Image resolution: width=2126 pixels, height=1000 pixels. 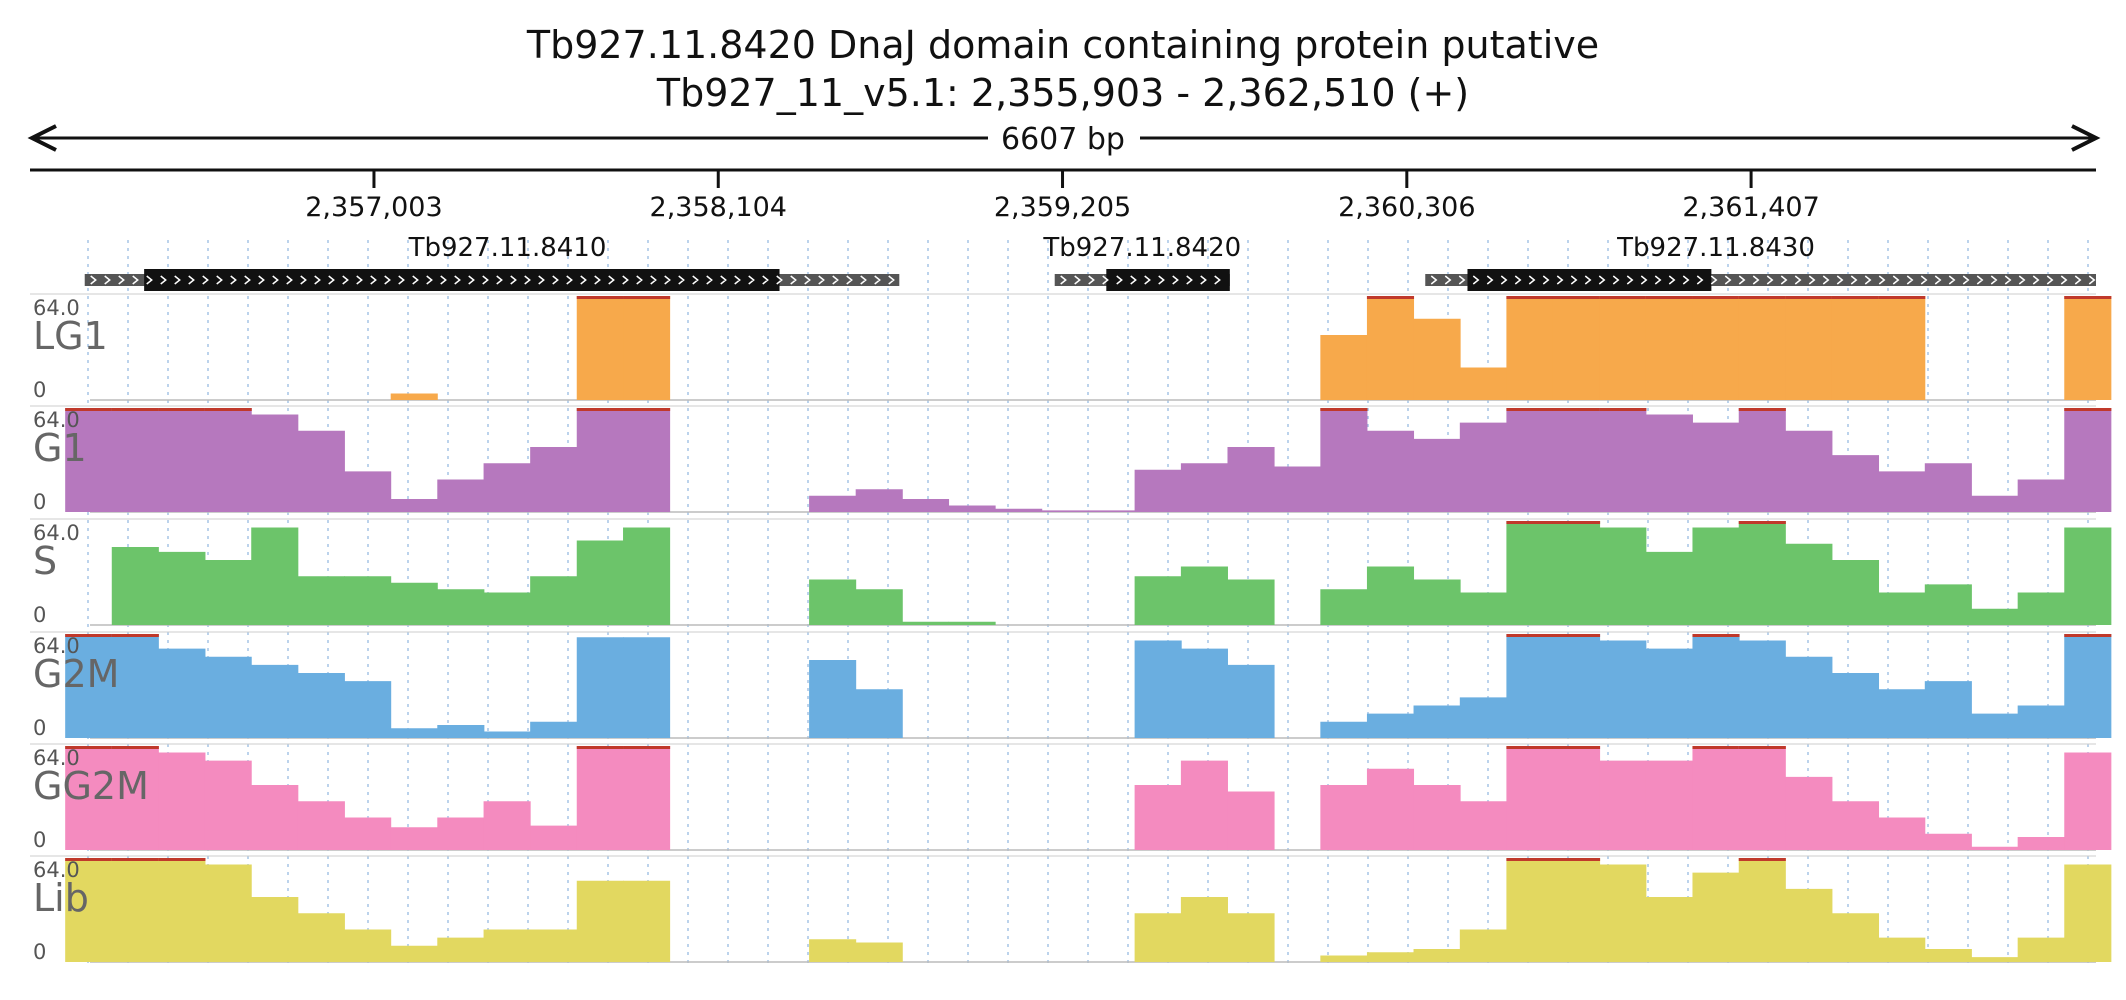 I want to click on length-ruler: 6607 bp, so click(x=1064, y=139).